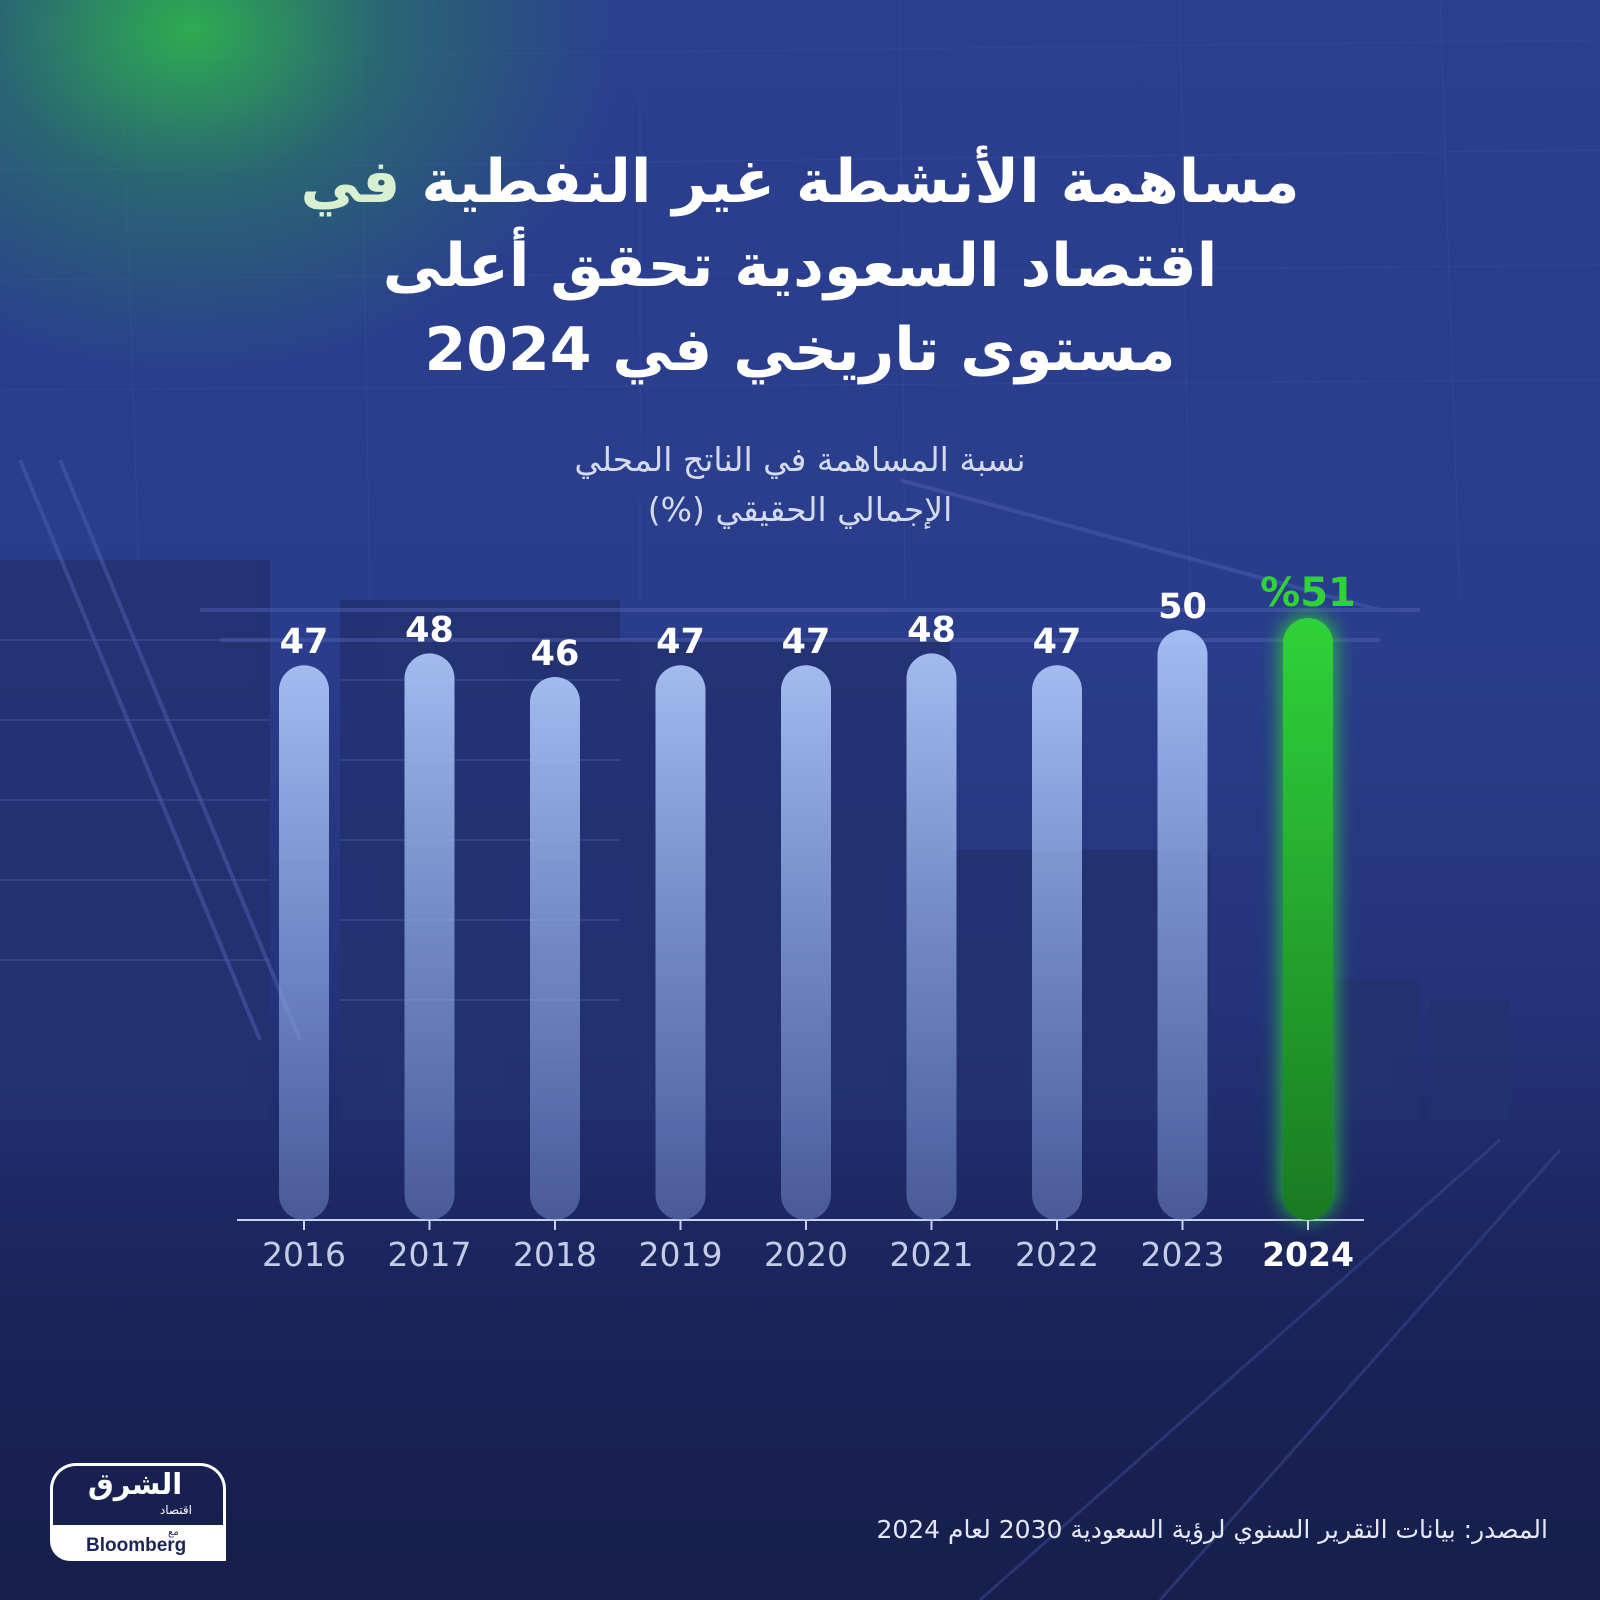 Image resolution: width=1600 pixels, height=1600 pixels. I want to click on logo-white-strip, so click(138, 1543).